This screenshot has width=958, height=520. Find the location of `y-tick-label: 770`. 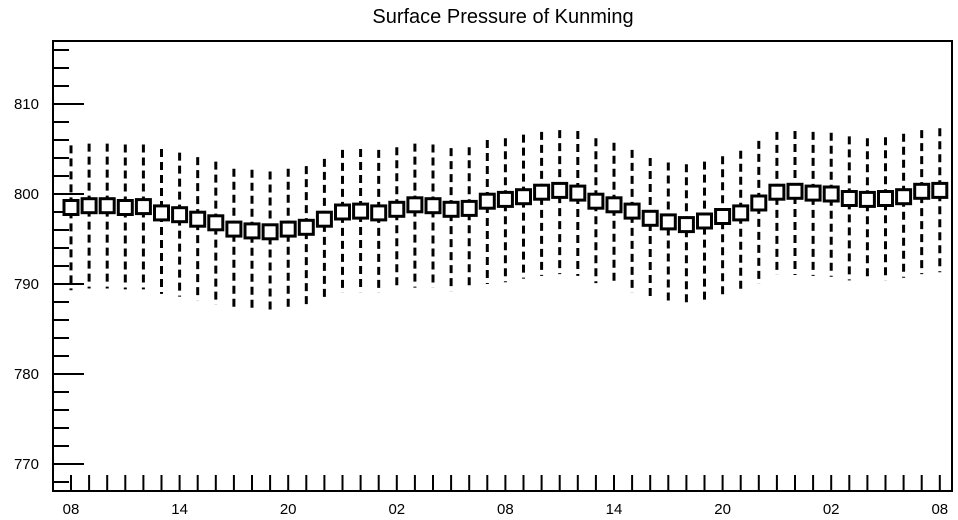

y-tick-label: 770 is located at coordinates (26, 464).